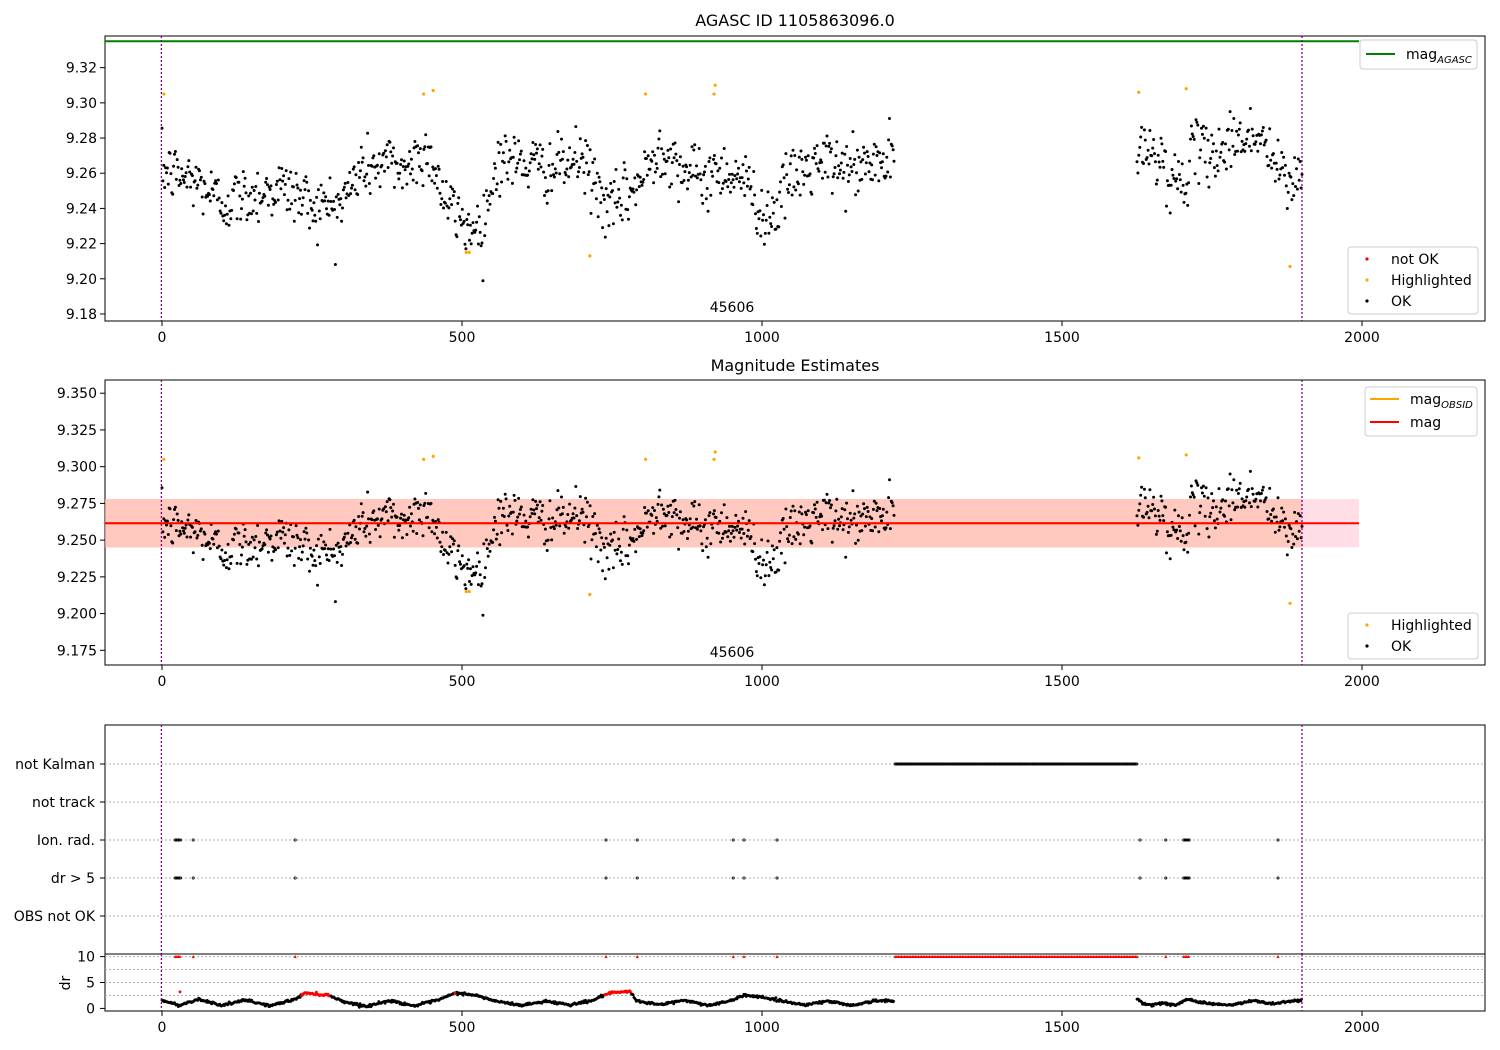  Describe the element at coordinates (1278, 956) in the screenshot. I see `dr-over-limit-marker` at that location.